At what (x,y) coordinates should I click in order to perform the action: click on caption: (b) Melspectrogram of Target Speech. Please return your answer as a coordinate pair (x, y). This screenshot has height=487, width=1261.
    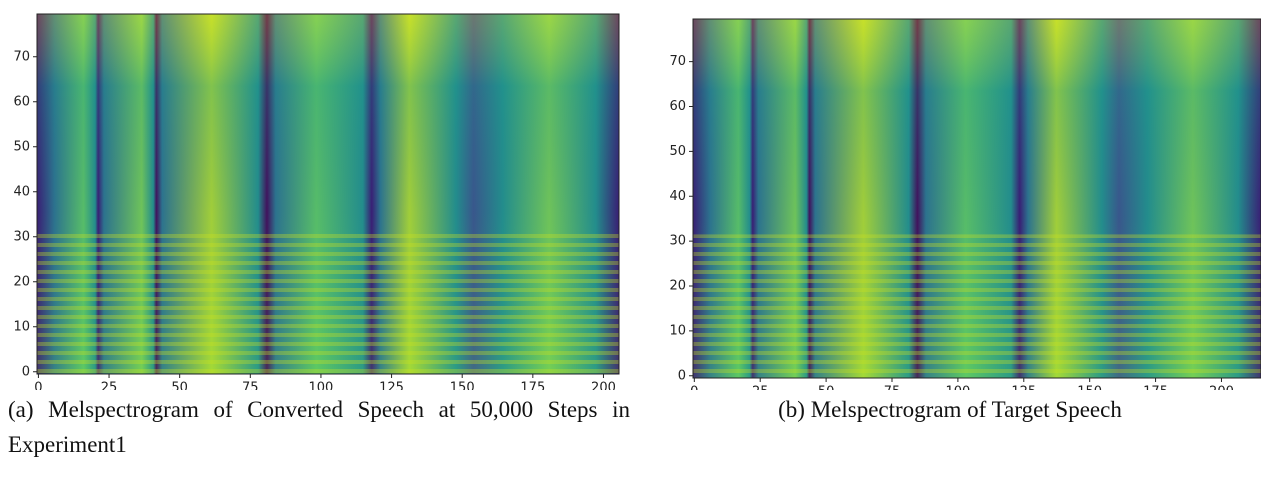
    Looking at the image, I should click on (950, 409).